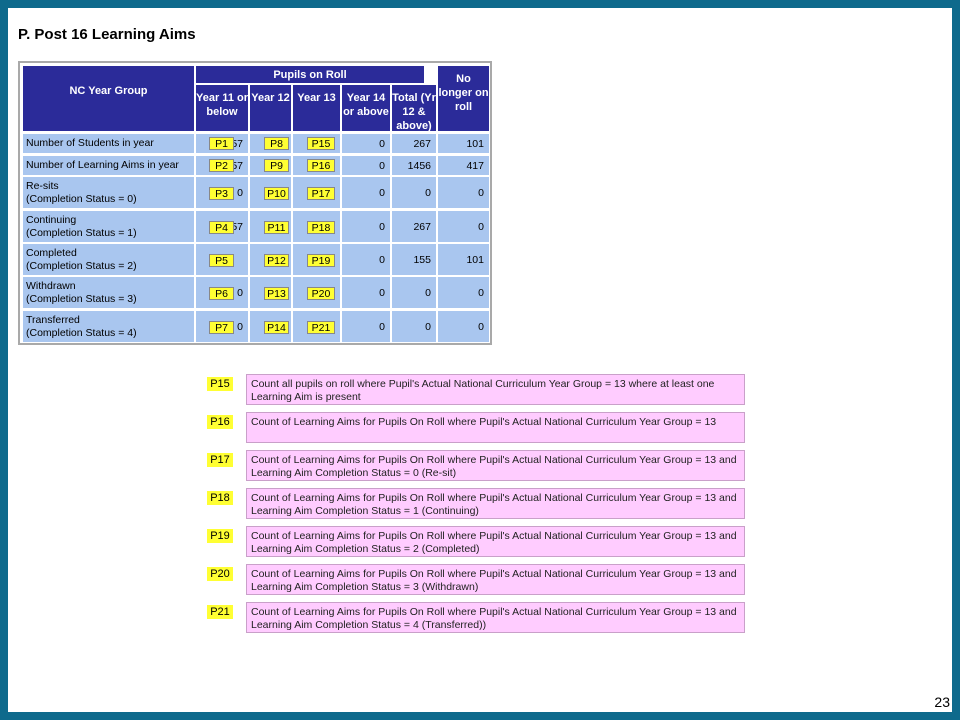 The height and width of the screenshot is (720, 960). Describe the element at coordinates (220, 422) in the screenshot. I see `definition-tag: P16` at that location.